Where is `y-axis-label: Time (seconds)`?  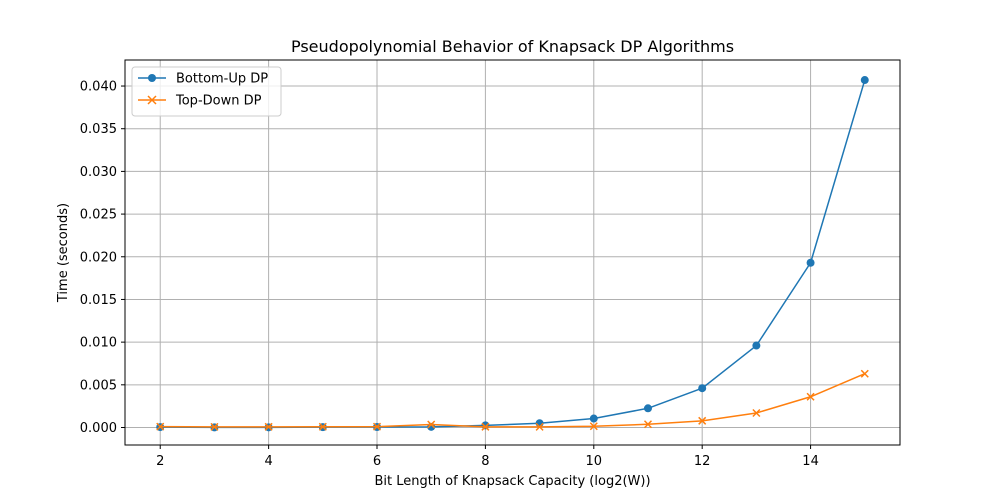 y-axis-label: Time (seconds) is located at coordinates (63, 253).